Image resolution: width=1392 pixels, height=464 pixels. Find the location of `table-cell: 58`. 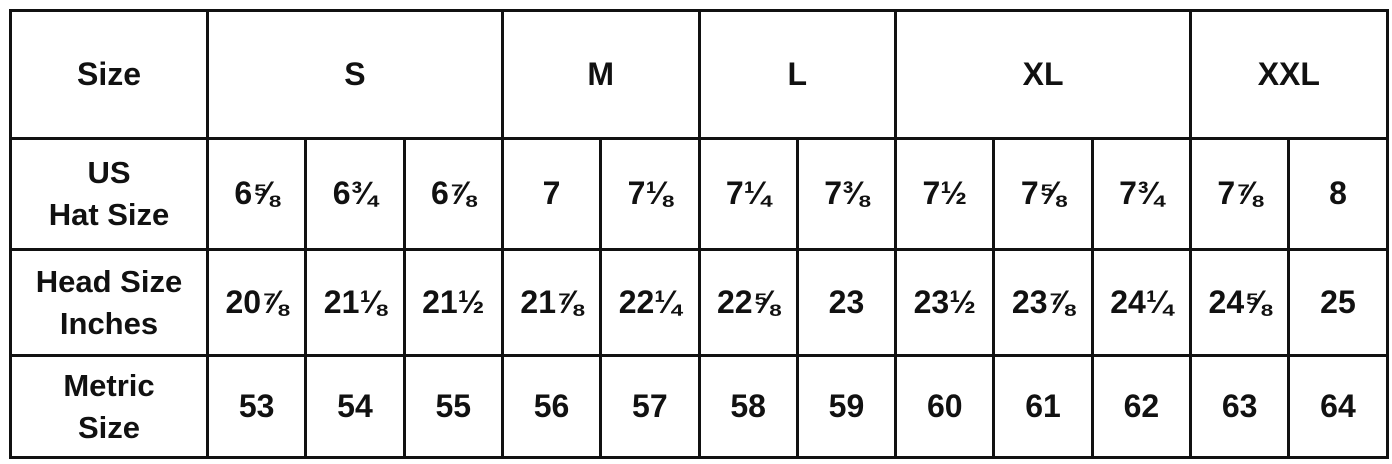

table-cell: 58 is located at coordinates (748, 406).